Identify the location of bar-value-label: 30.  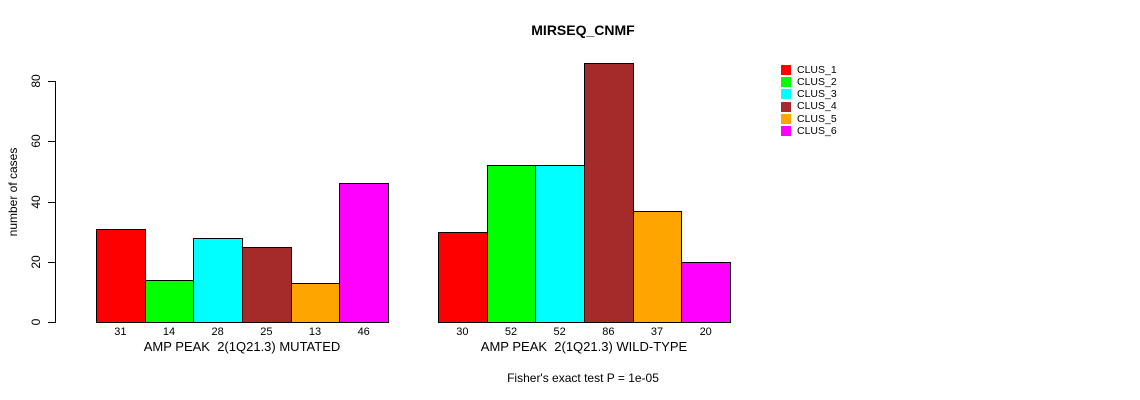
(462, 332).